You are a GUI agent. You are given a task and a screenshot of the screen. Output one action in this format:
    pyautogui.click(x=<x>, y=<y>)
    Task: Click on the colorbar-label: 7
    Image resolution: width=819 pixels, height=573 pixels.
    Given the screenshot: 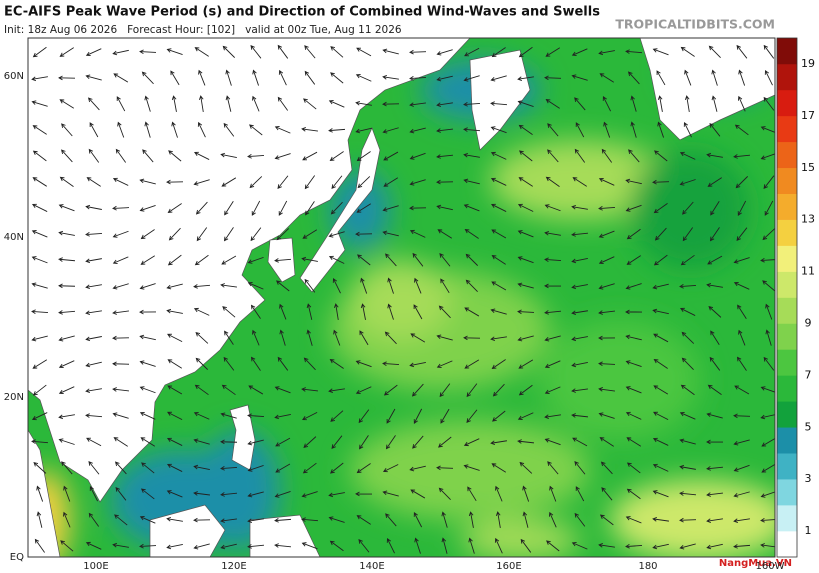 What is the action you would take?
    pyautogui.click(x=808, y=374)
    